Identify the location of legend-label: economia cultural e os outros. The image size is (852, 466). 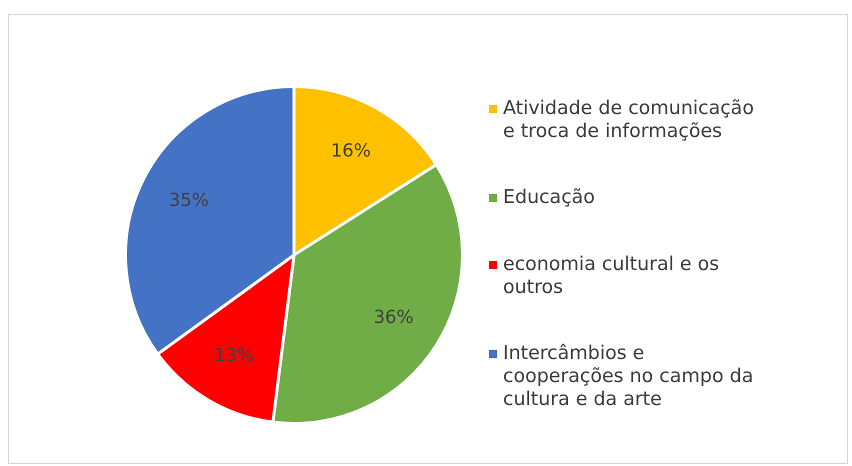
(611, 275).